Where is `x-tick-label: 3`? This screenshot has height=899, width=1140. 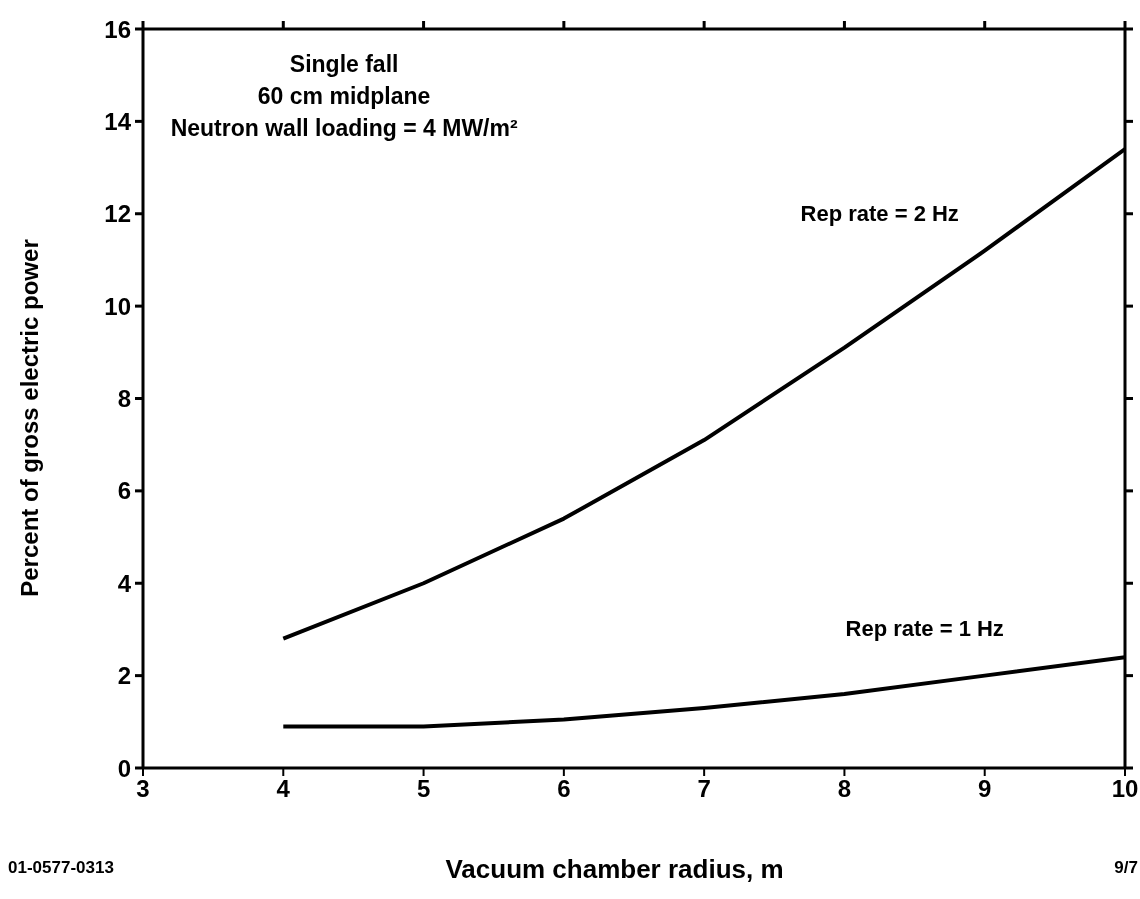 x-tick-label: 3 is located at coordinates (143, 789).